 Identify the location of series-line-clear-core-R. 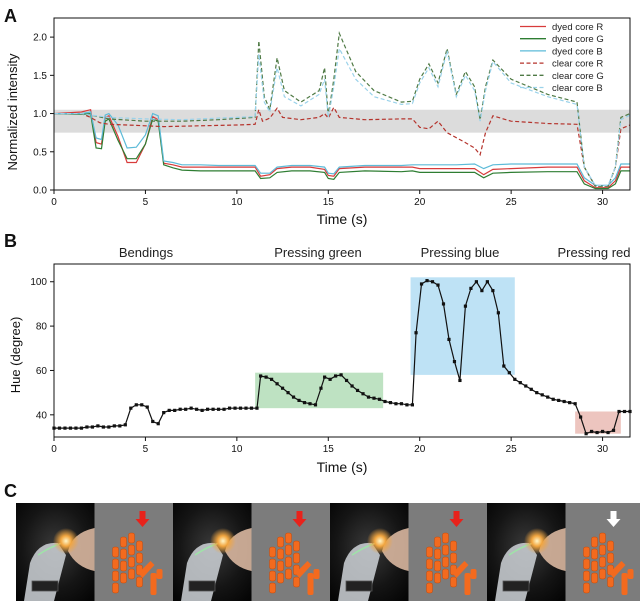
(342, 146).